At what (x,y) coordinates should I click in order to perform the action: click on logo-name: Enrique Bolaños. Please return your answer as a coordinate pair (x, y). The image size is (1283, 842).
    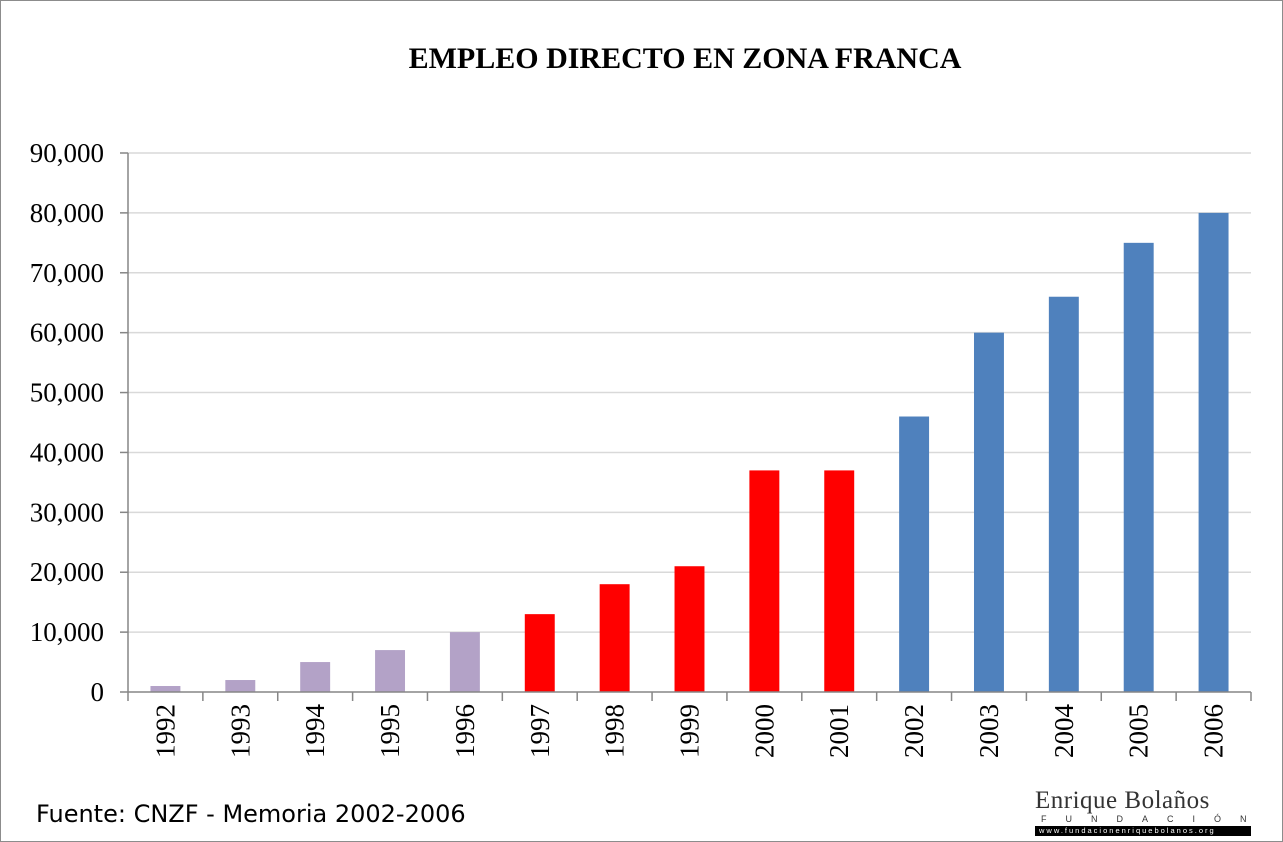
    Looking at the image, I should click on (1122, 800).